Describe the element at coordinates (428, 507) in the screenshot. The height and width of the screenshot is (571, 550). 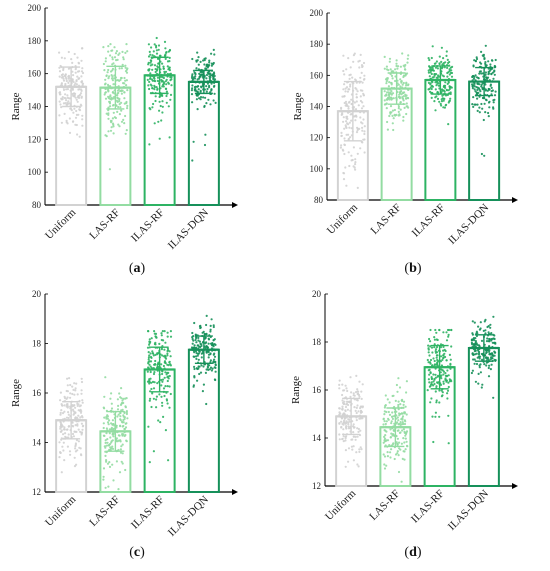
I see `x-tick-label: ILAS-RF` at that location.